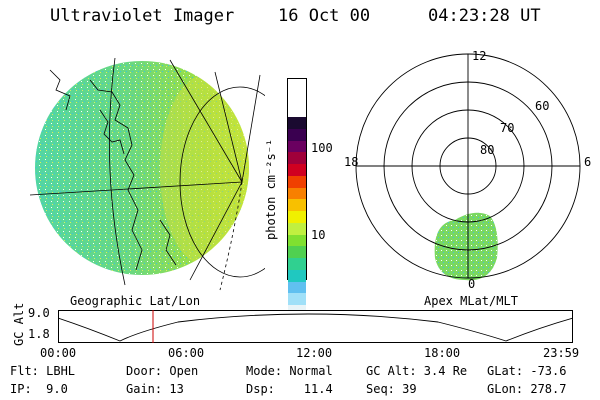  Describe the element at coordinates (322, 148) in the screenshot. I see `colorbar-tick-100: 100` at that location.